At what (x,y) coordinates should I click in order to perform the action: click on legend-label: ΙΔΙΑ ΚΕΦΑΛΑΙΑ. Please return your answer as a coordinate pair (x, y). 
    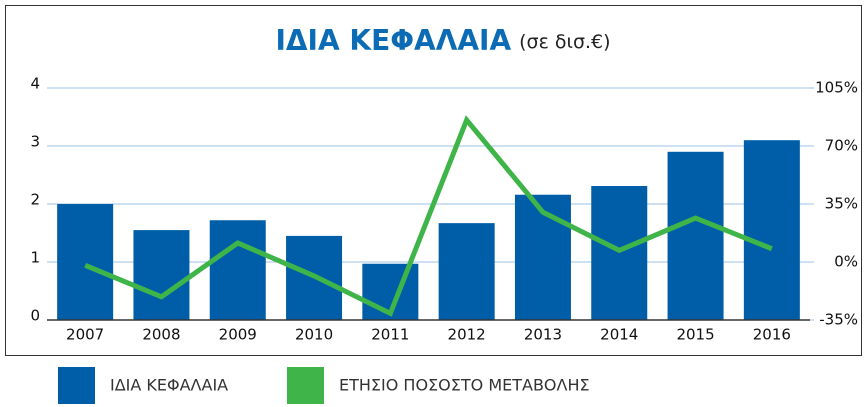
    Looking at the image, I should click on (169, 385).